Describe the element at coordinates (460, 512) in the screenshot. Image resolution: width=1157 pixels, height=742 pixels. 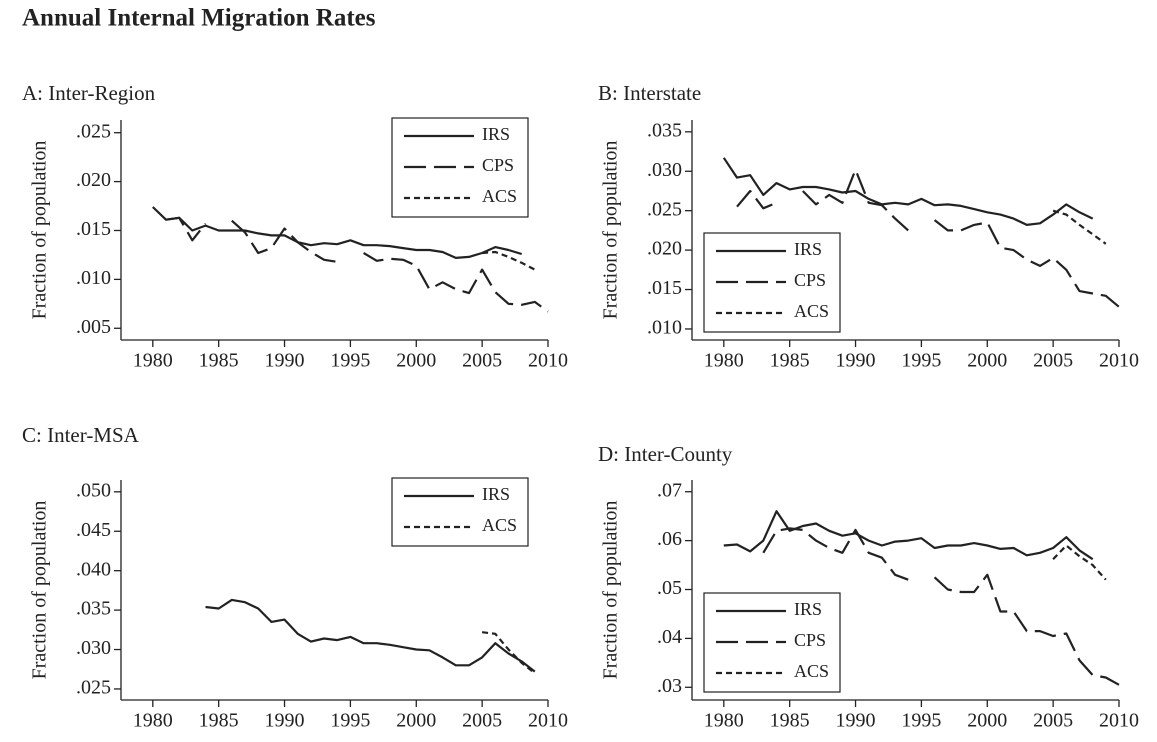
I see `legend-box` at that location.